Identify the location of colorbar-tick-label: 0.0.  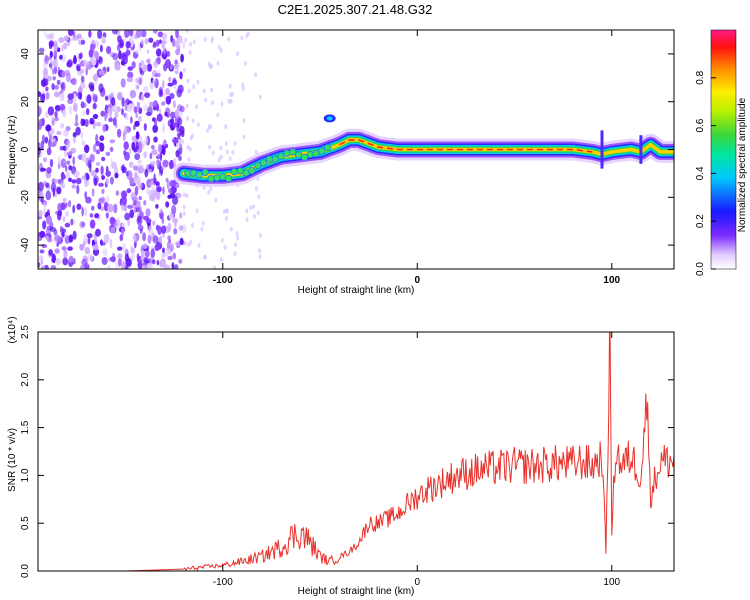
(700, 269).